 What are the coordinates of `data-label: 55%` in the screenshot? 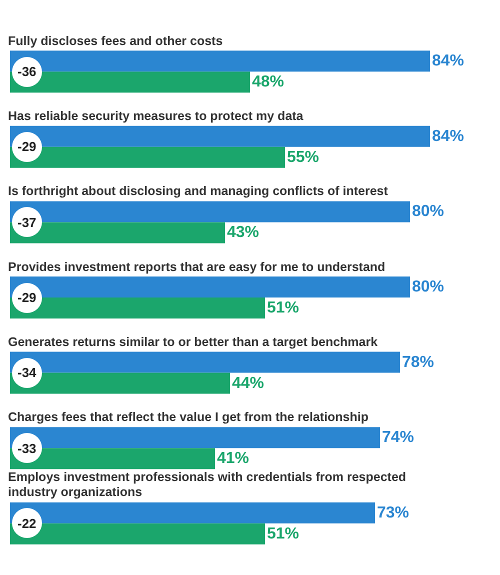 It's located at (303, 157).